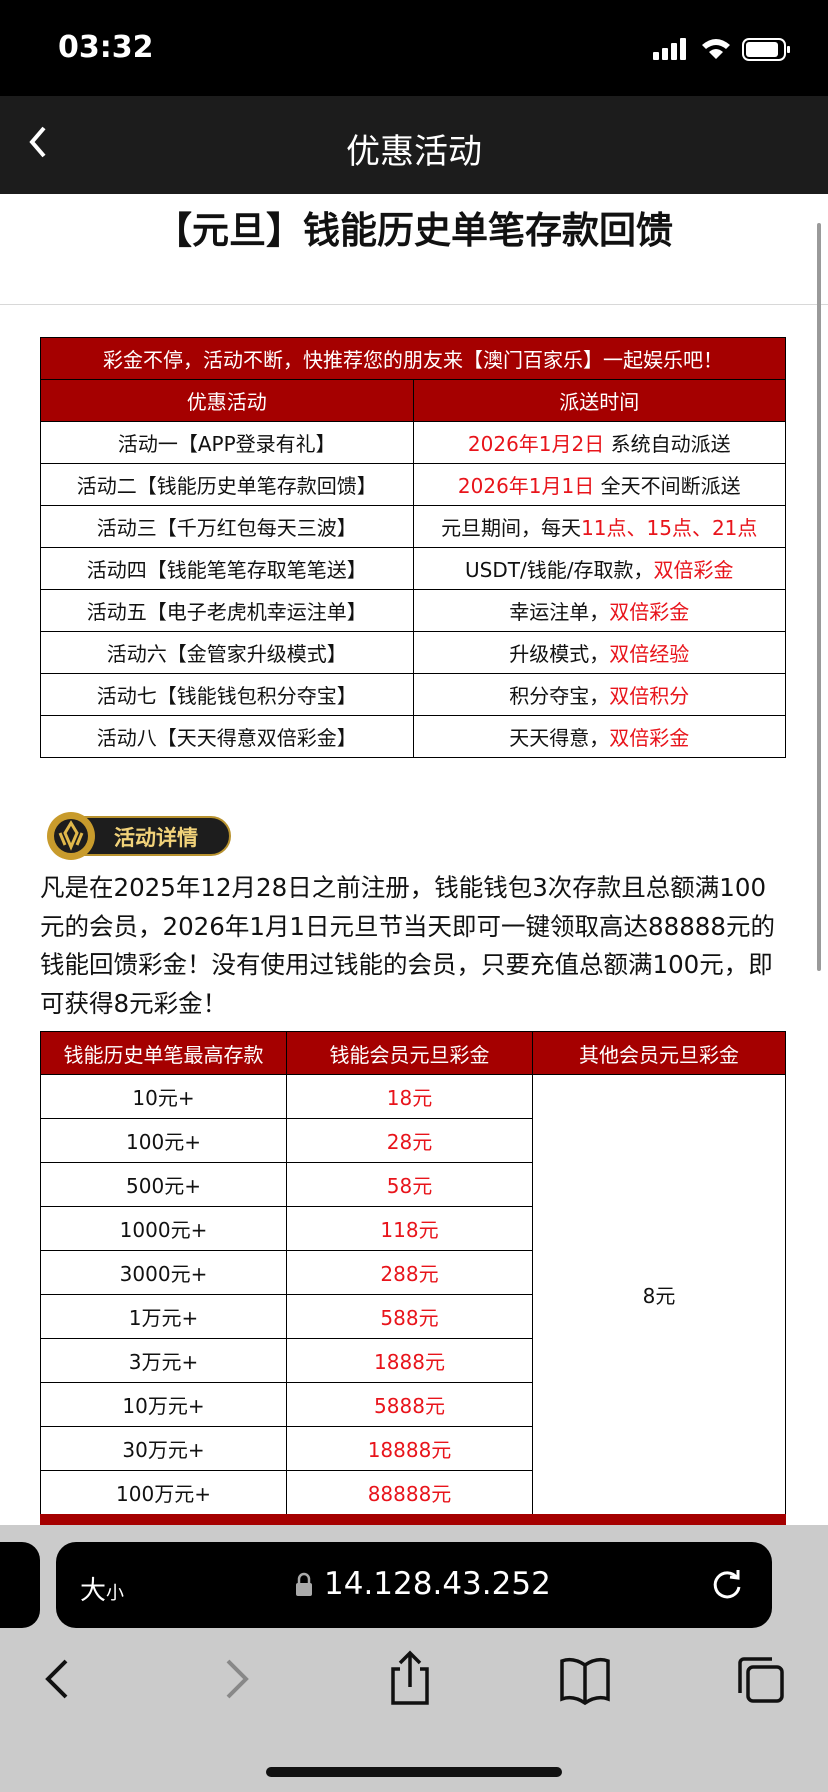 This screenshot has width=828, height=1792. I want to click on activity-time: 升级模式，双倍经验, so click(599, 652).